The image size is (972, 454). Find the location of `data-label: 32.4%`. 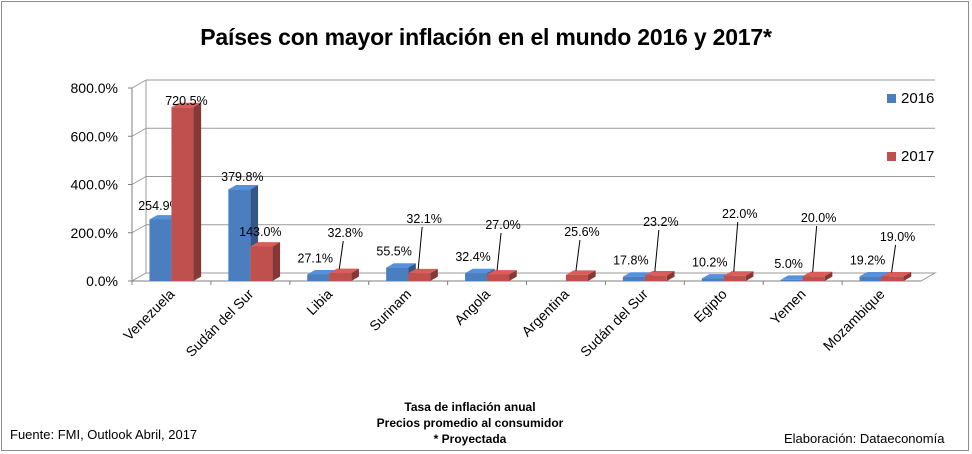

data-label: 32.4% is located at coordinates (472, 257).